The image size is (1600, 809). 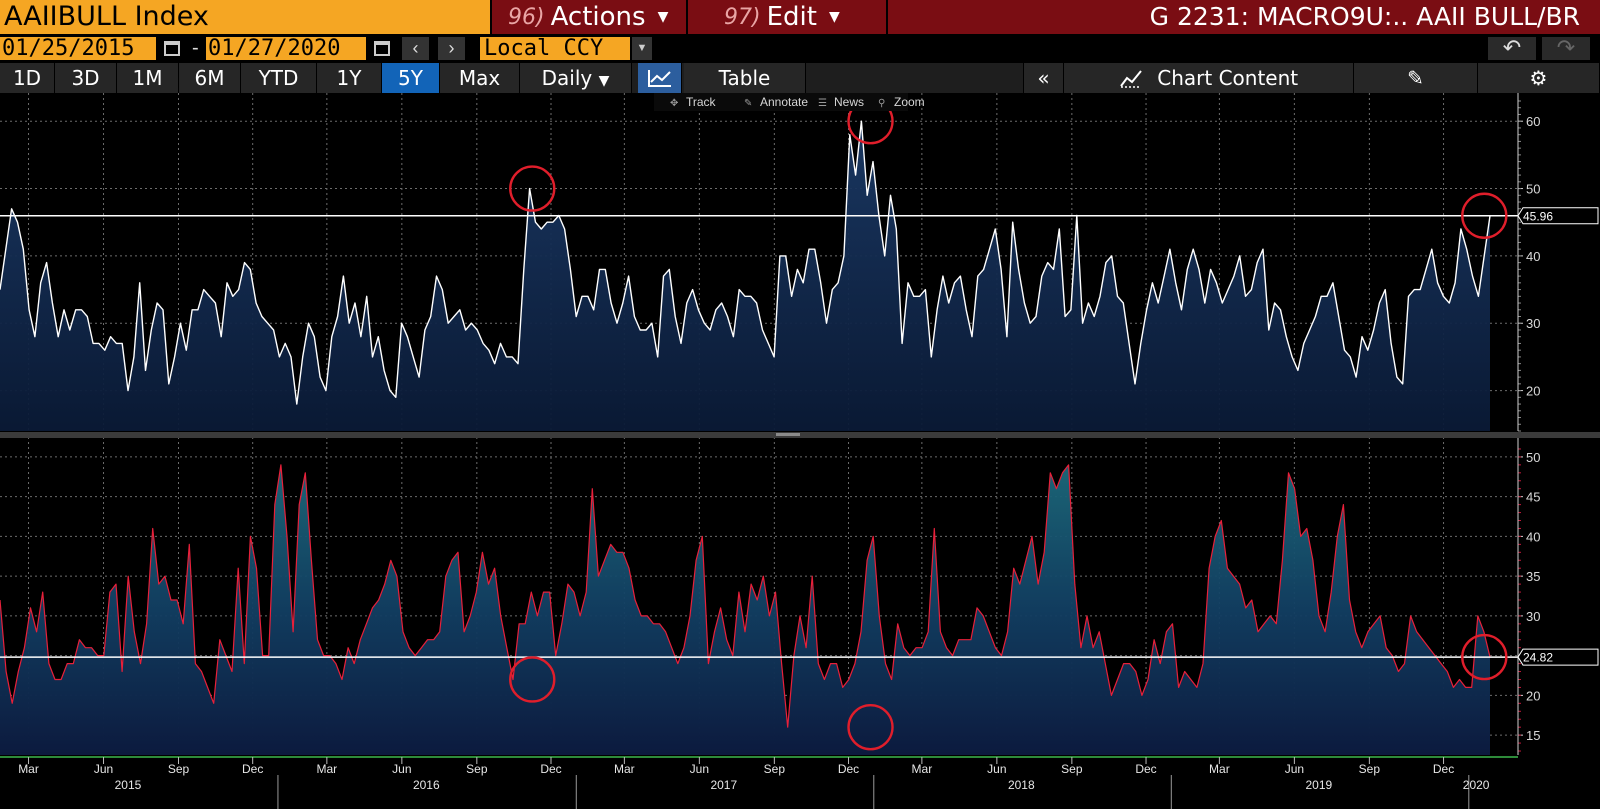 What do you see at coordinates (1539, 78) in the screenshot?
I see `gear-icon: ⚙` at bounding box center [1539, 78].